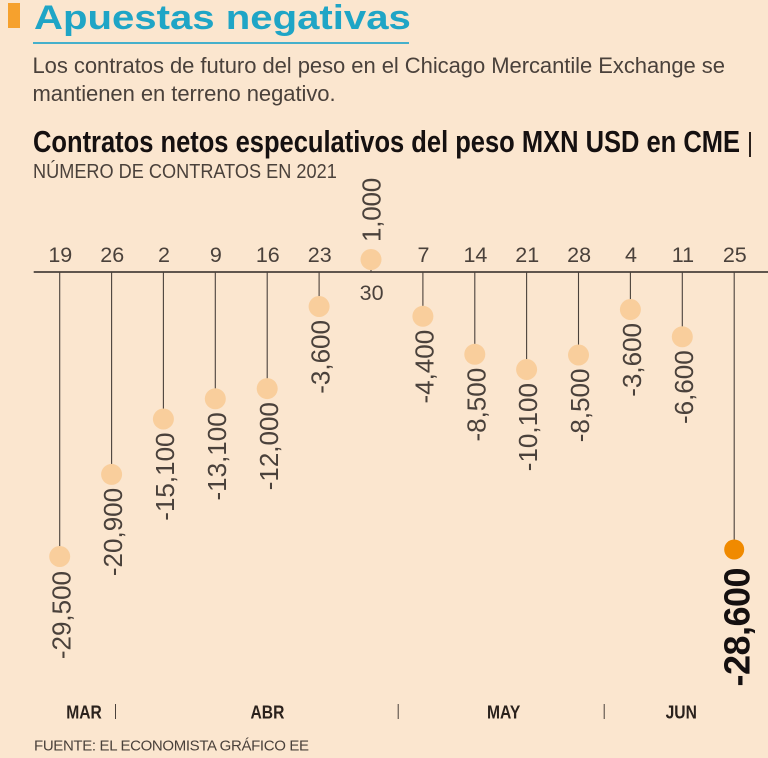 Image resolution: width=768 pixels, height=758 pixels. What do you see at coordinates (424, 255) in the screenshot?
I see `svg-text: 7` at bounding box center [424, 255].